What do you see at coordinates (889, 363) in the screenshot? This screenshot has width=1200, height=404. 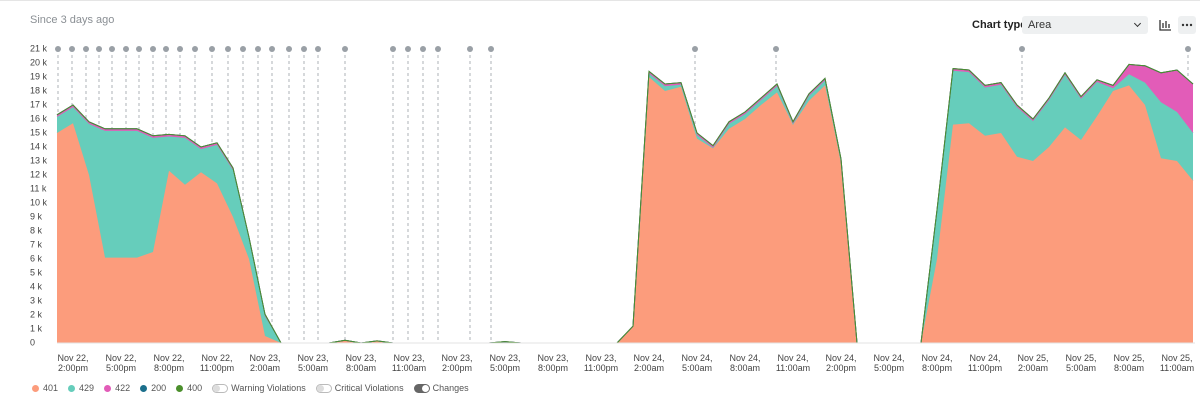 I see `x-tick-label: Nov 24, 5:00pm` at bounding box center [889, 363].